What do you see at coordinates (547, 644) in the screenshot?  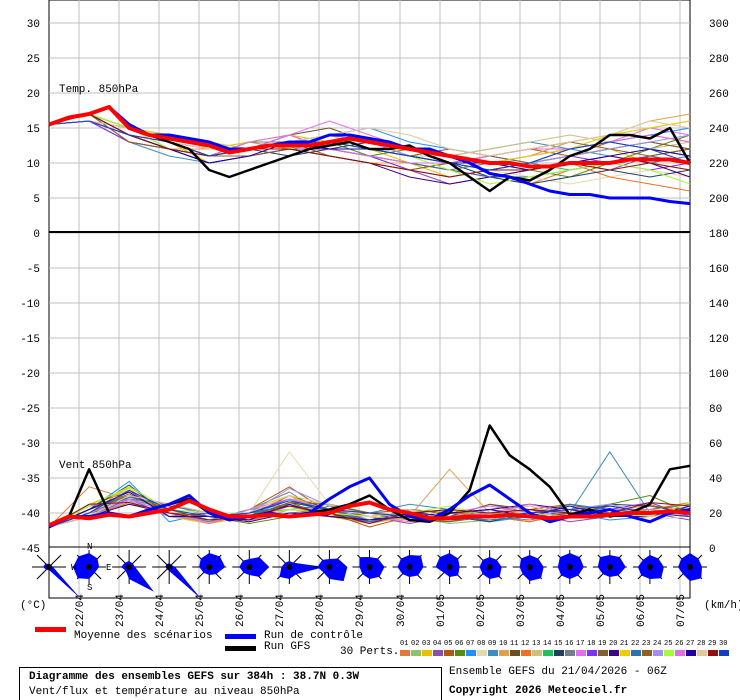 I see `pert-number: 14` at bounding box center [547, 644].